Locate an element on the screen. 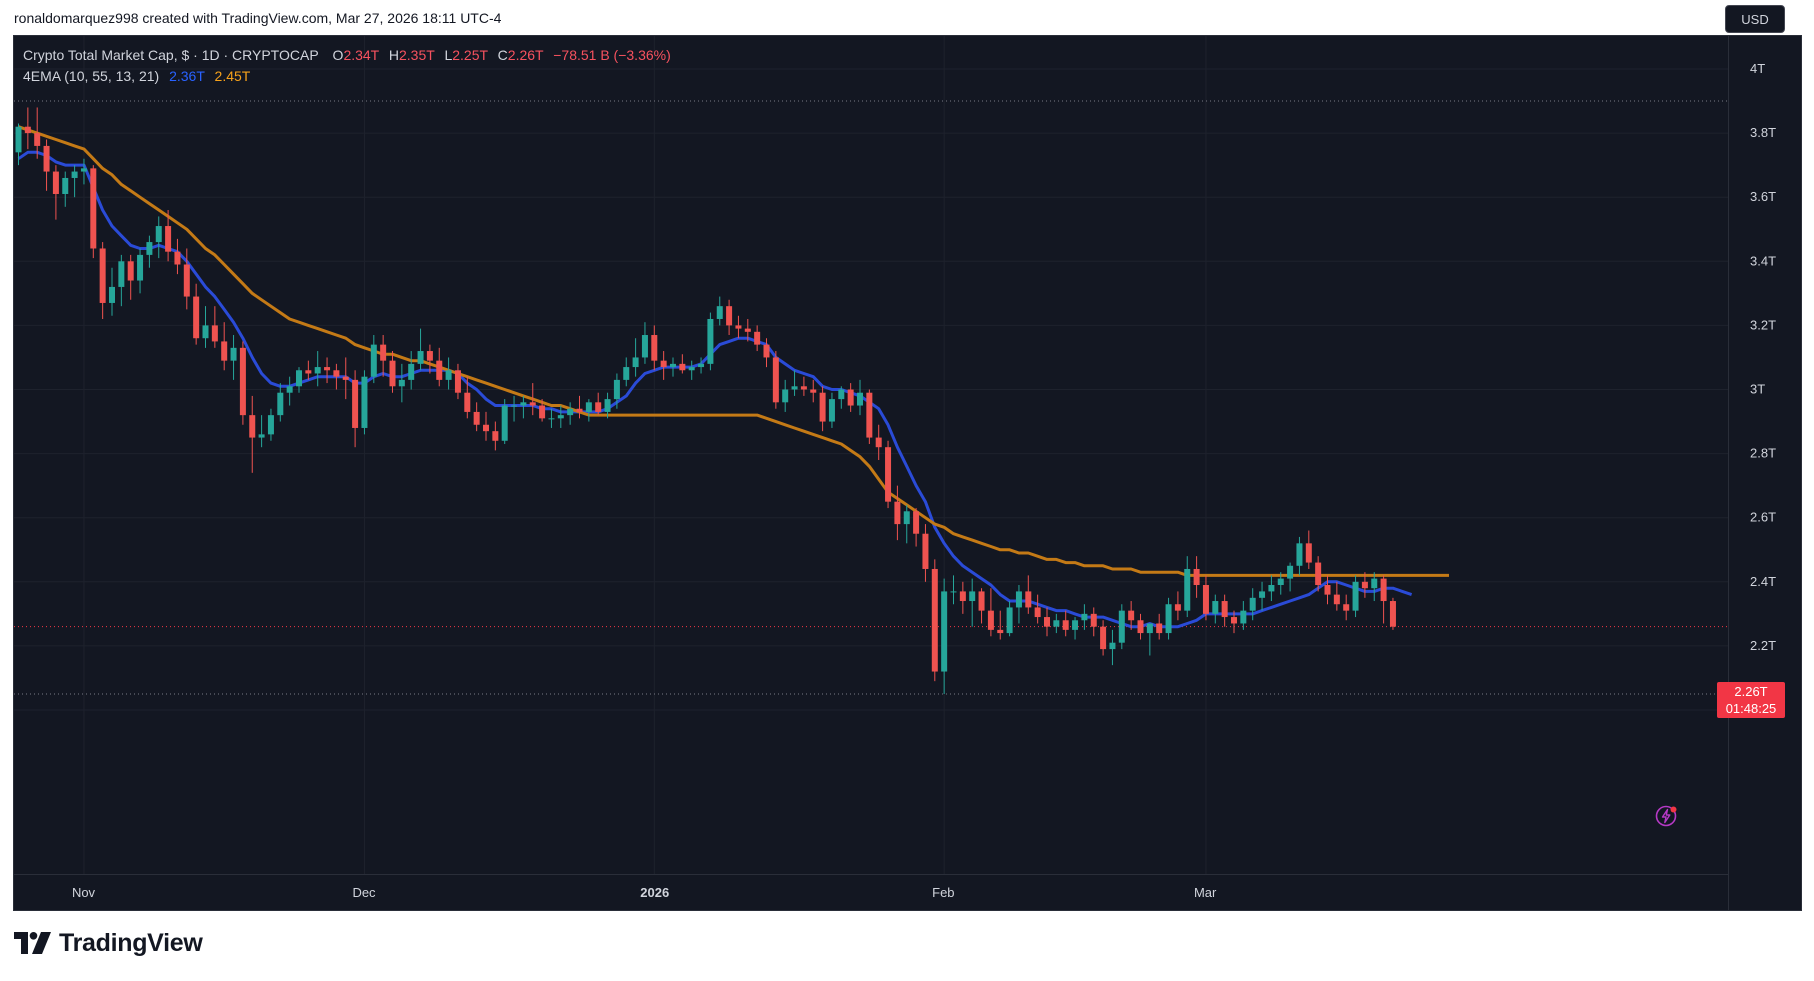 The height and width of the screenshot is (981, 1814). price-tick-label: 3.4T is located at coordinates (1763, 260).